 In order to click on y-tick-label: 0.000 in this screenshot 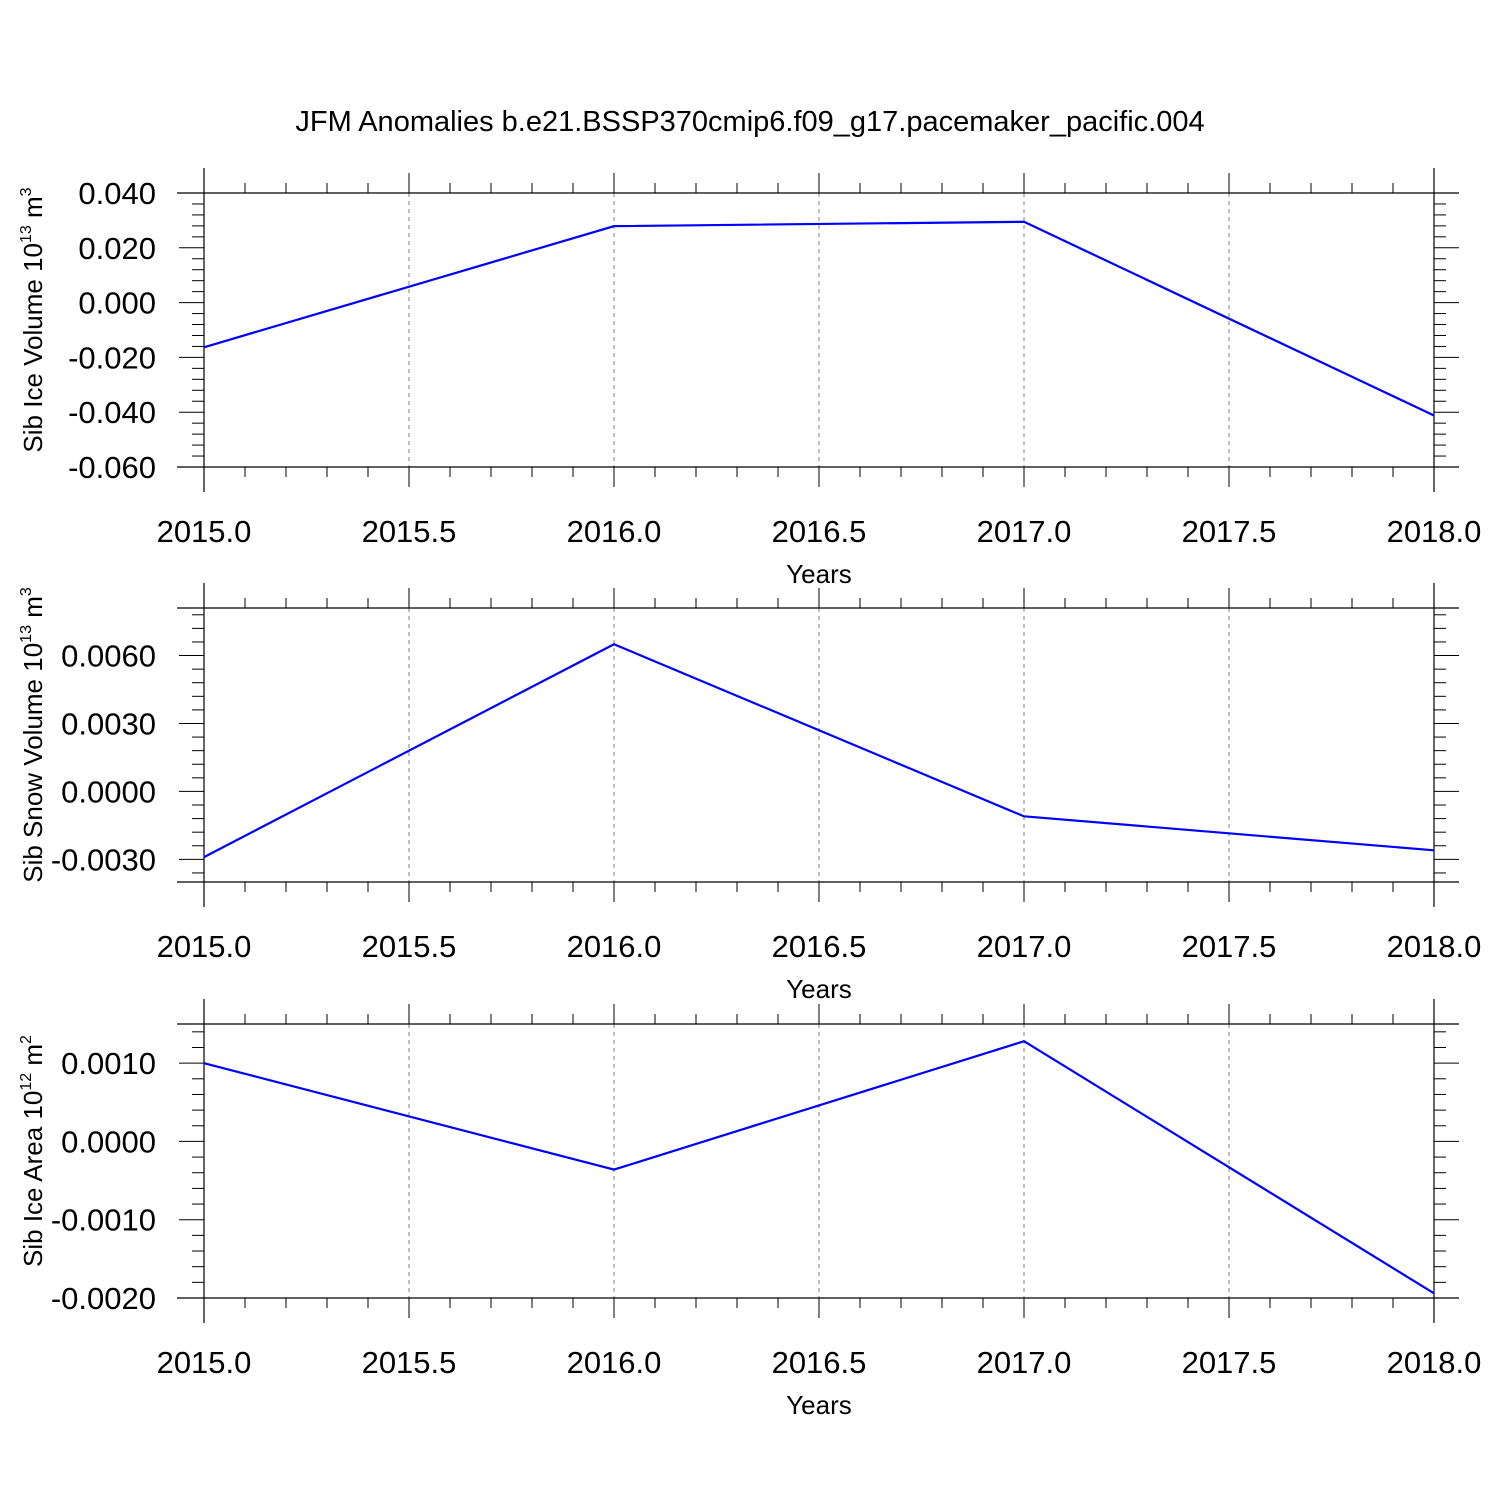, I will do `click(117, 303)`.